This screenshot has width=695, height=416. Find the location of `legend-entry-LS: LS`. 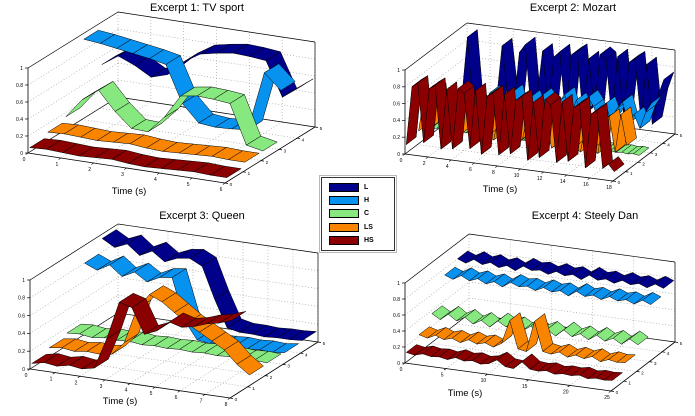

legend-entry-LS: LS is located at coordinates (358, 227).